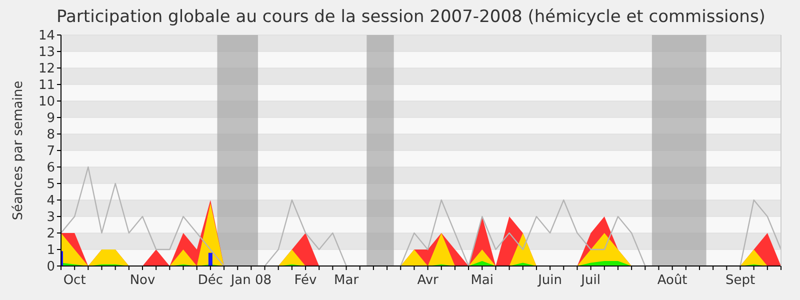 The width and height of the screenshot is (800, 300). I want to click on x-tick-label: Mai, so click(482, 280).